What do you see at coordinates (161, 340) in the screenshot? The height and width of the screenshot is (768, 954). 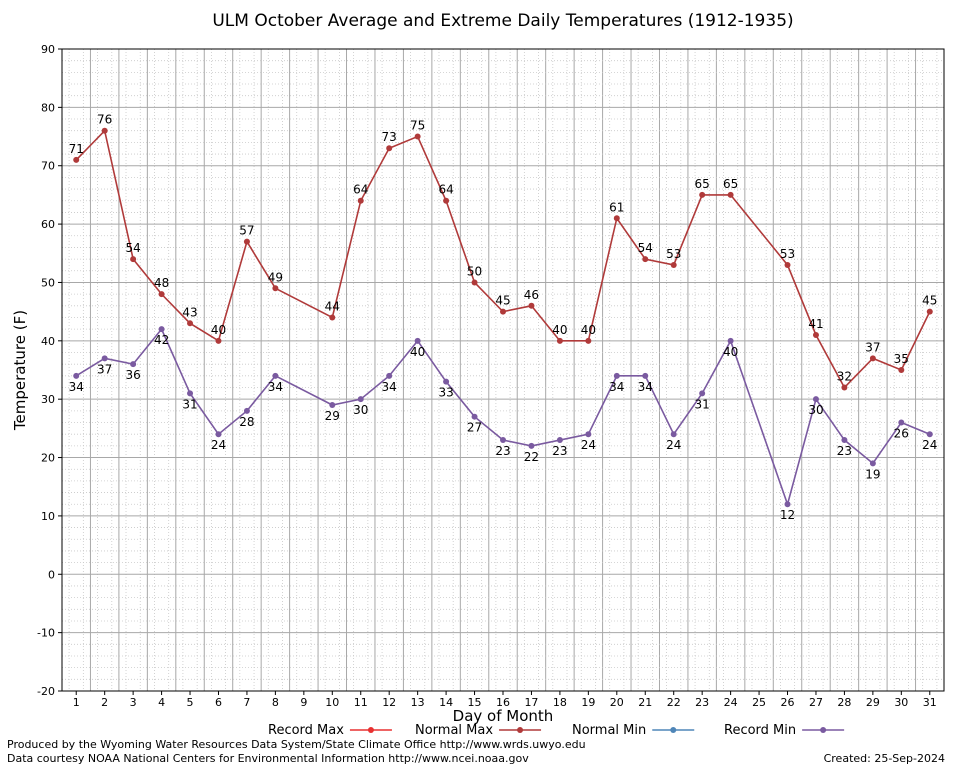 I see `data-label: 42` at bounding box center [161, 340].